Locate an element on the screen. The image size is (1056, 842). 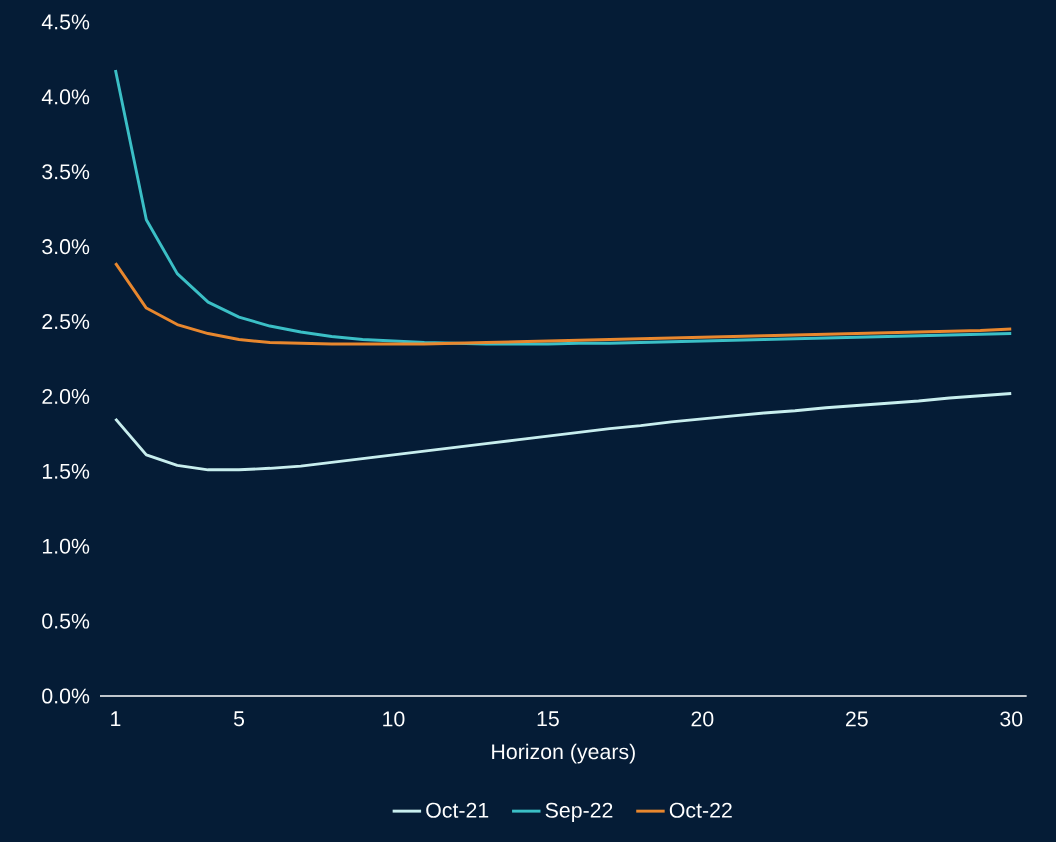
y-tick-label: 4.0% is located at coordinates (65, 97).